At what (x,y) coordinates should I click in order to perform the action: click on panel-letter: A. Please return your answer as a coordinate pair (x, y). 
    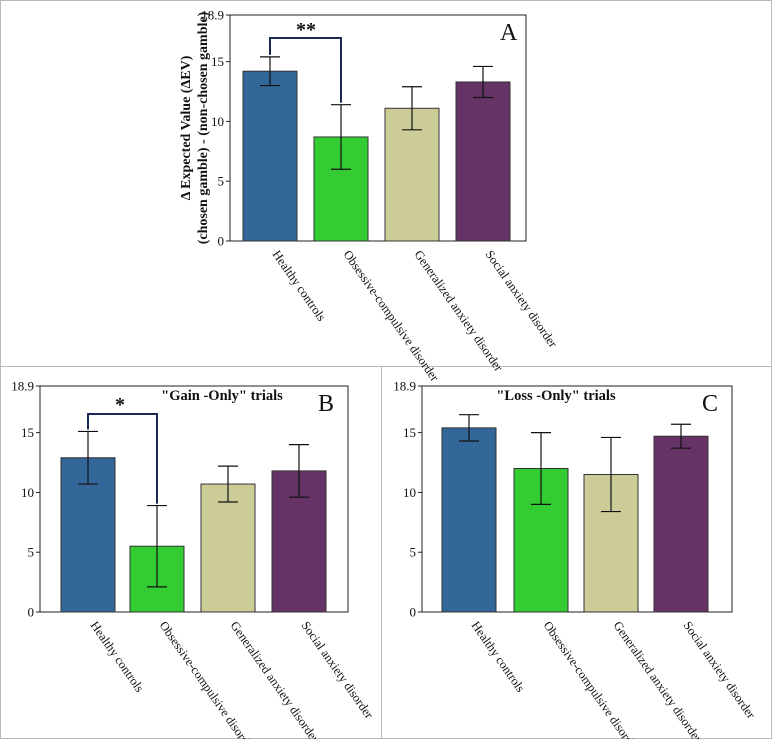
    Looking at the image, I should click on (509, 33).